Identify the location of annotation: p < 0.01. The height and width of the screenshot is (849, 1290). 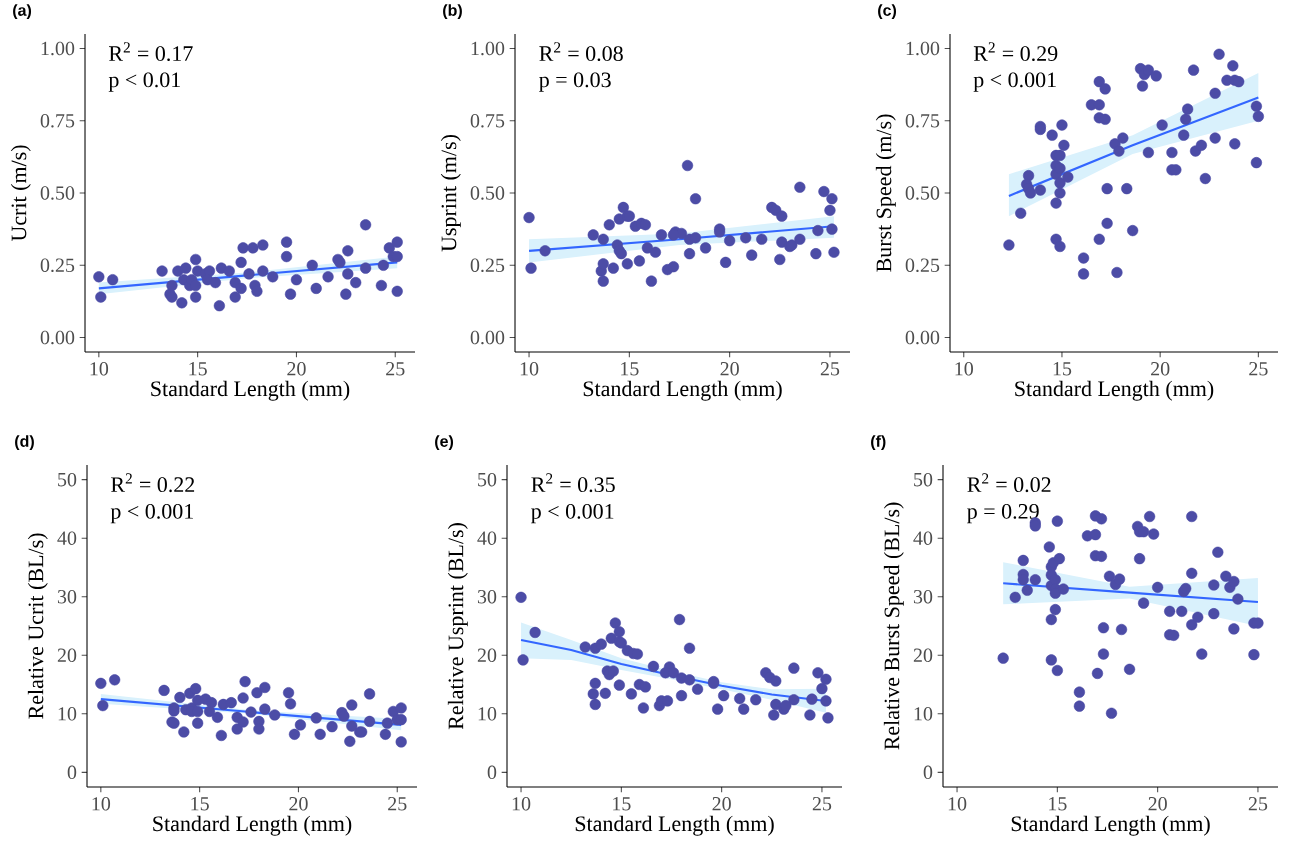
(144, 82).